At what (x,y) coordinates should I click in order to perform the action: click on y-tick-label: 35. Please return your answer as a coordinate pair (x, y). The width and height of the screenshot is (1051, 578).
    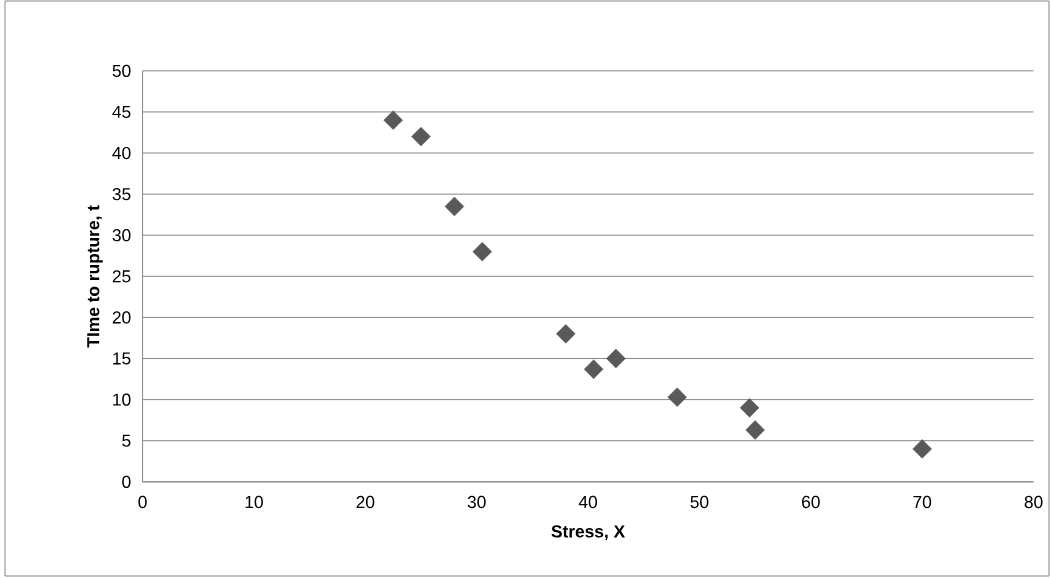
    Looking at the image, I should click on (121, 194).